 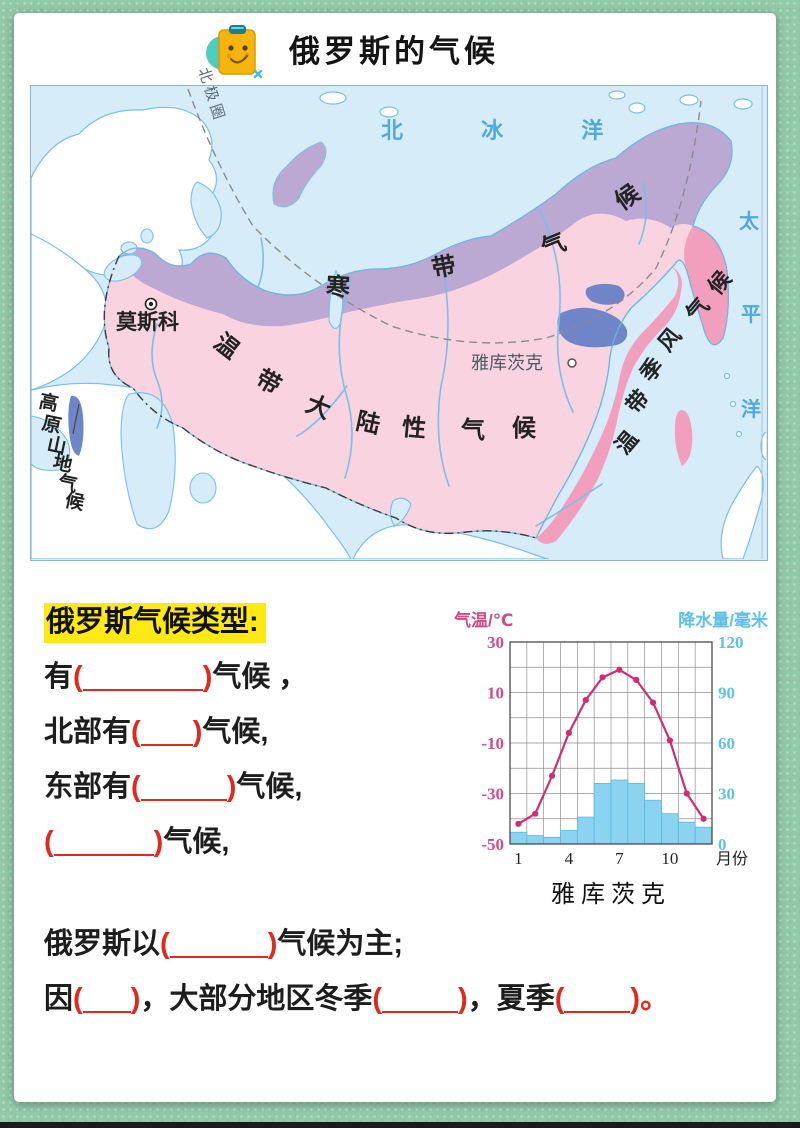 I want to click on left-axis-title: 气温/℃, so click(x=483, y=620).